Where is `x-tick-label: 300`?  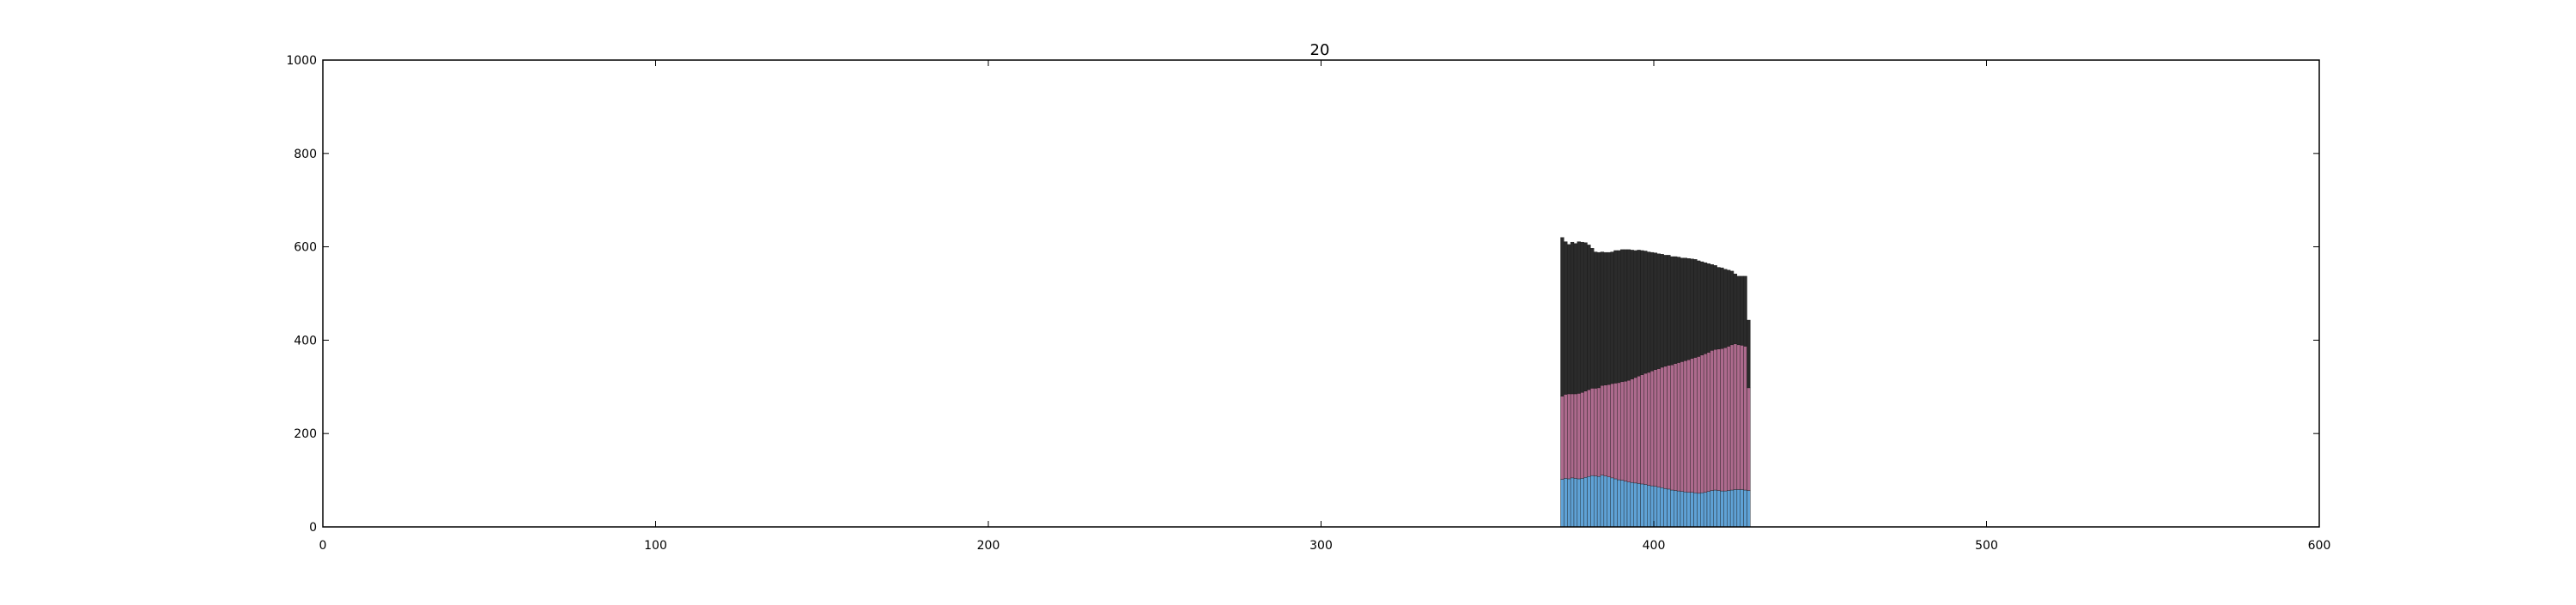
x-tick-label: 300 is located at coordinates (1321, 546).